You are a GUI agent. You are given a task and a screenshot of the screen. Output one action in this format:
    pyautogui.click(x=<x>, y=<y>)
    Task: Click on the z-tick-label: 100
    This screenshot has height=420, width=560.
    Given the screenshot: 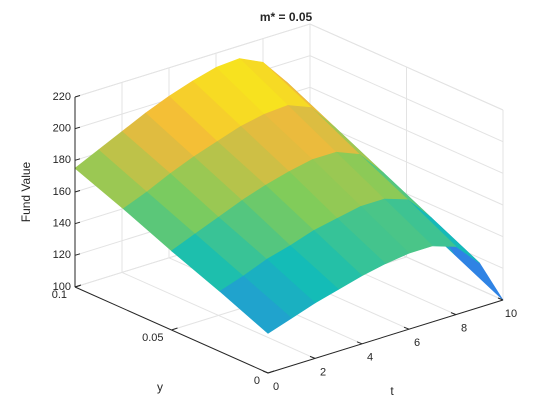 What is the action you would take?
    pyautogui.click(x=62, y=287)
    